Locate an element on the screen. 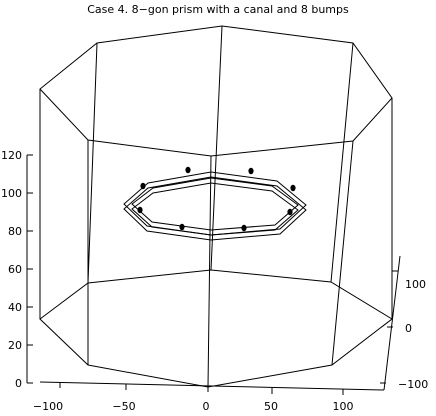 This screenshot has width=436, height=416. y-axis-line is located at coordinates (392, 323).